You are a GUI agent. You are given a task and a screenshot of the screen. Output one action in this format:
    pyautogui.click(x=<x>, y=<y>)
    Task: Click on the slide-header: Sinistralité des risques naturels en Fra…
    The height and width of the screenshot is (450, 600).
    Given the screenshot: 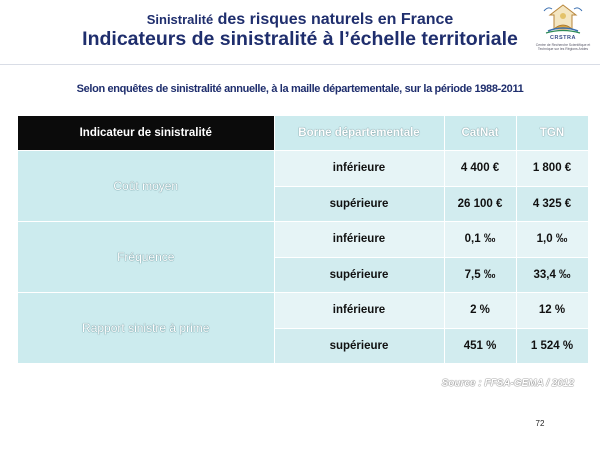 What is the action you would take?
    pyautogui.click(x=300, y=32)
    